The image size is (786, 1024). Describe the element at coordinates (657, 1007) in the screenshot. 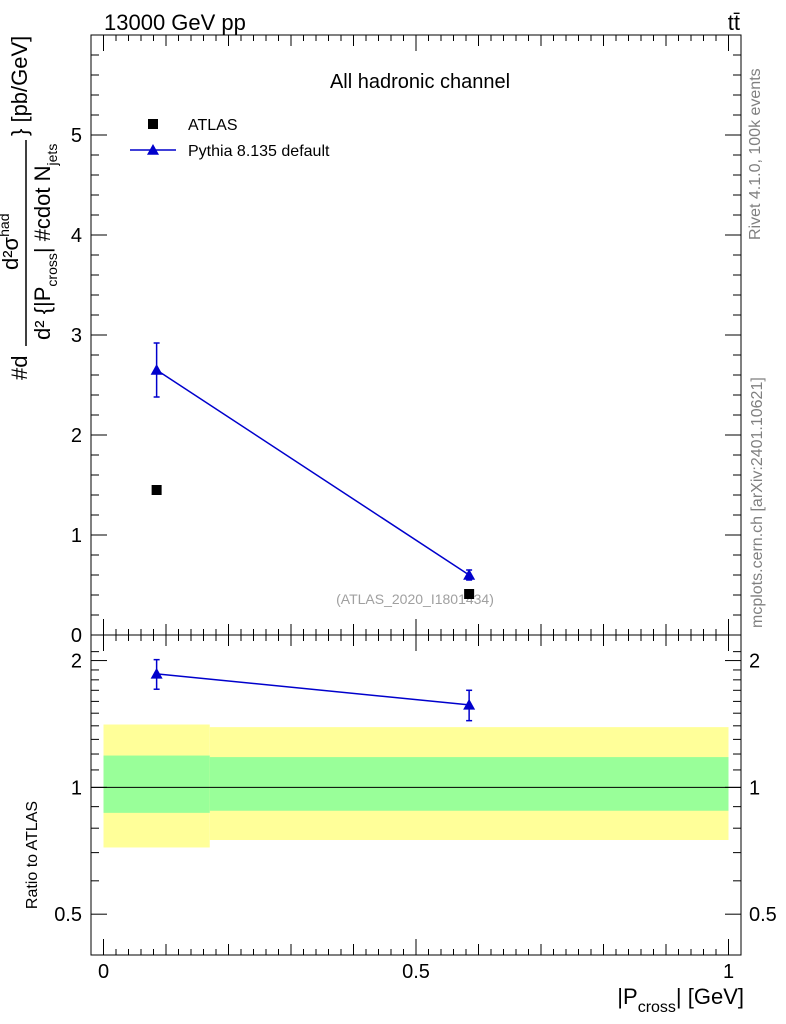

I see `x-axis-label-sub: cross` at that location.